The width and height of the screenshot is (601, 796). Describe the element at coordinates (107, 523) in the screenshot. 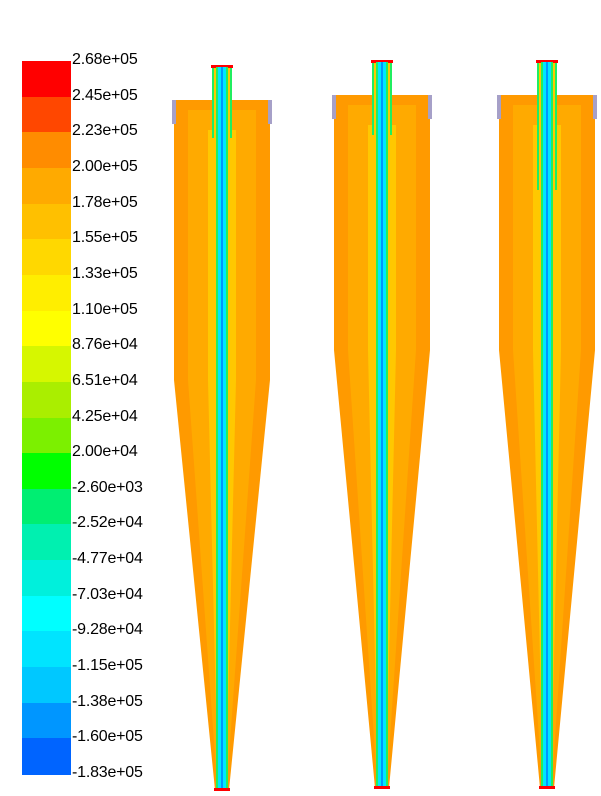

I see `legend-label: -2.52e+04` at that location.